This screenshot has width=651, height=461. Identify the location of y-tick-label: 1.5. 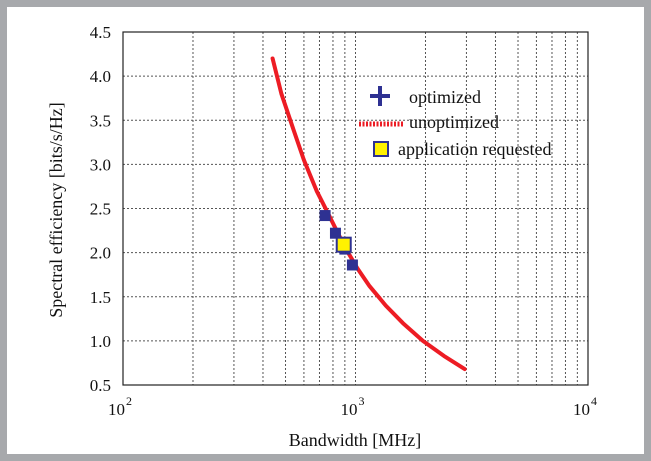
(100, 297).